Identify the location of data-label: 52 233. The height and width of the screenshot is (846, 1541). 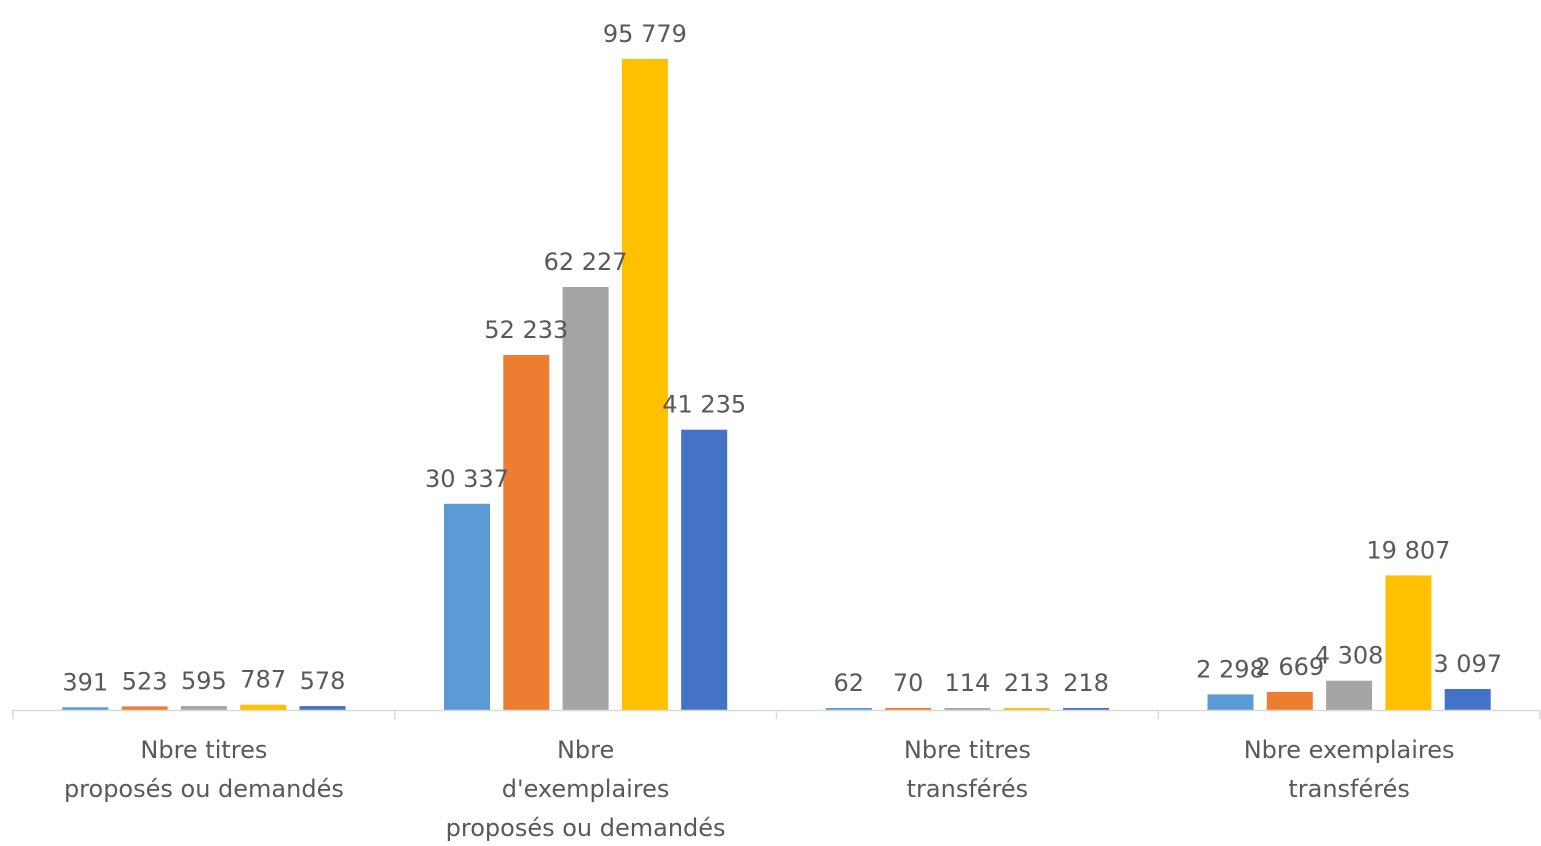
(526, 330).